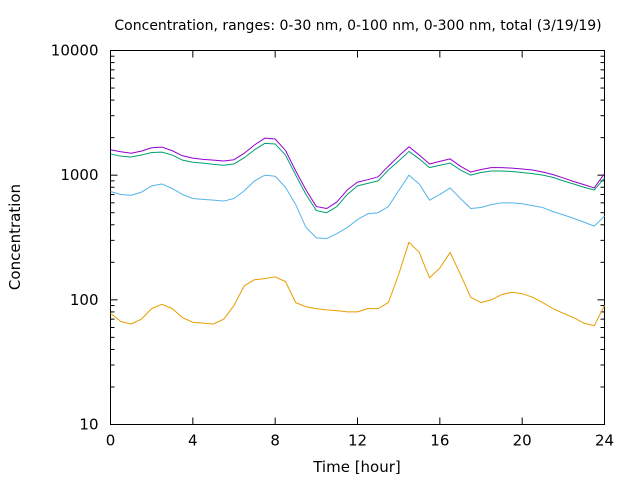 The image size is (640, 480). What do you see at coordinates (193, 441) in the screenshot?
I see `x-tick-label: 4` at bounding box center [193, 441].